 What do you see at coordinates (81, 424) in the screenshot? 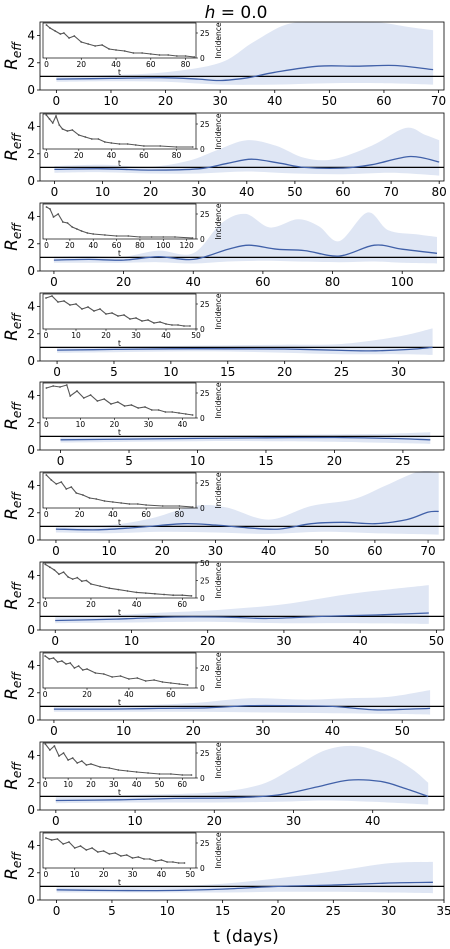
I see `inset-x-tick-label: 10` at bounding box center [81, 424].